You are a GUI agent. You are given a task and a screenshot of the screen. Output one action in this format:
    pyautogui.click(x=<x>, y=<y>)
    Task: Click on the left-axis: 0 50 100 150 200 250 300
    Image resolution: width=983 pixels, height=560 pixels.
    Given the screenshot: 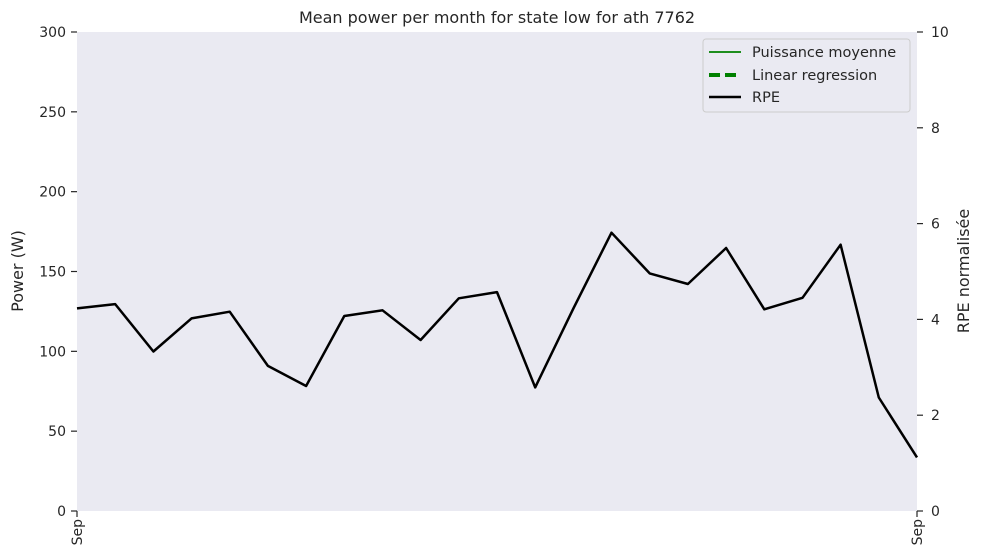 What is the action you would take?
    pyautogui.click(x=58, y=272)
    